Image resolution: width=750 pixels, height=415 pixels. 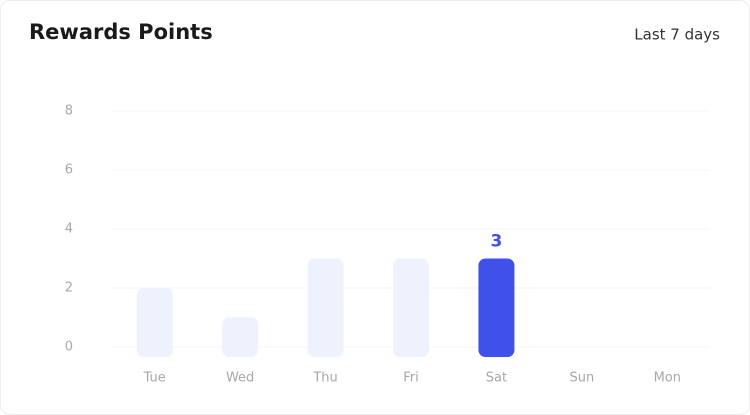 I want to click on y-tick-label: 2, so click(x=69, y=288).